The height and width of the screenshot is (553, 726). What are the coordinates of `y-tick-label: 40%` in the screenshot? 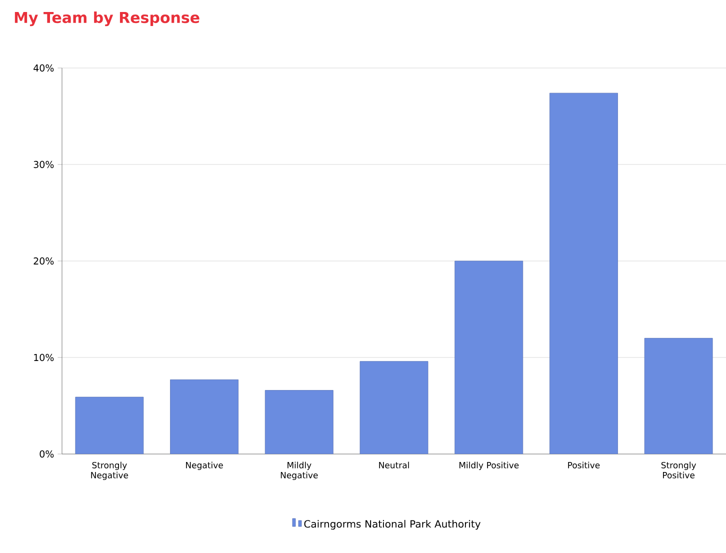 It's located at (44, 68).